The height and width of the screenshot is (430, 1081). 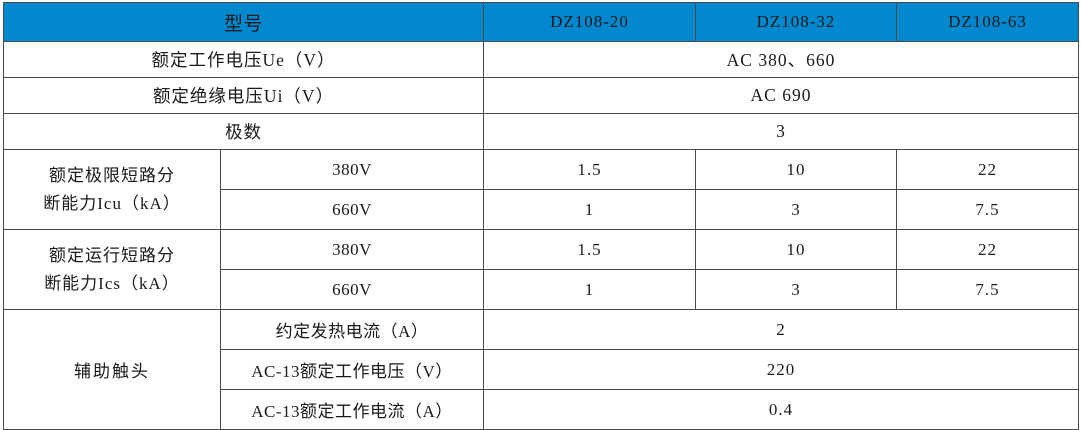 I want to click on row-label-poles: 极数, so click(x=243, y=131).